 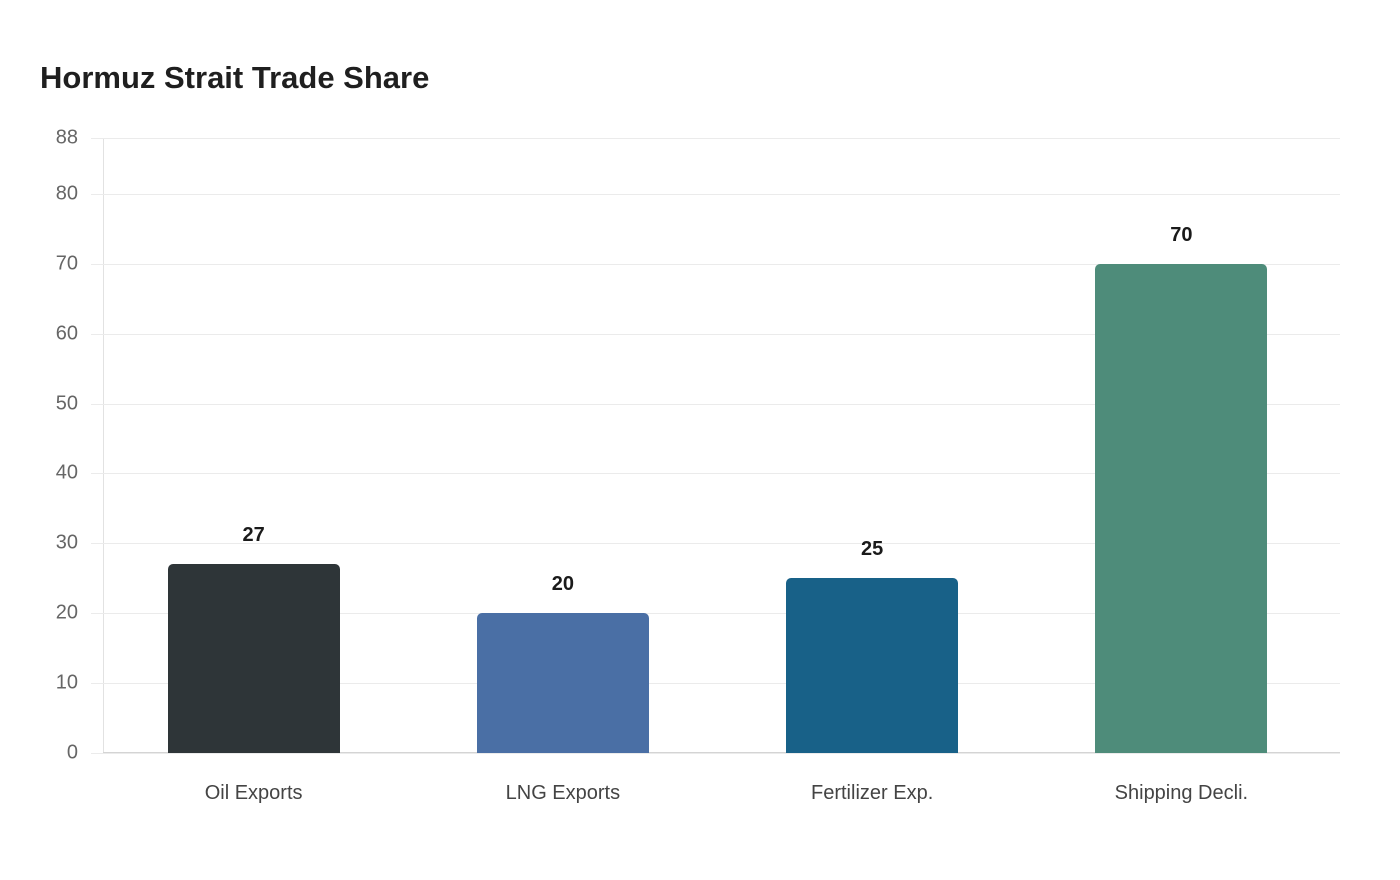 I want to click on y-tick-label: 10, so click(x=66, y=682).